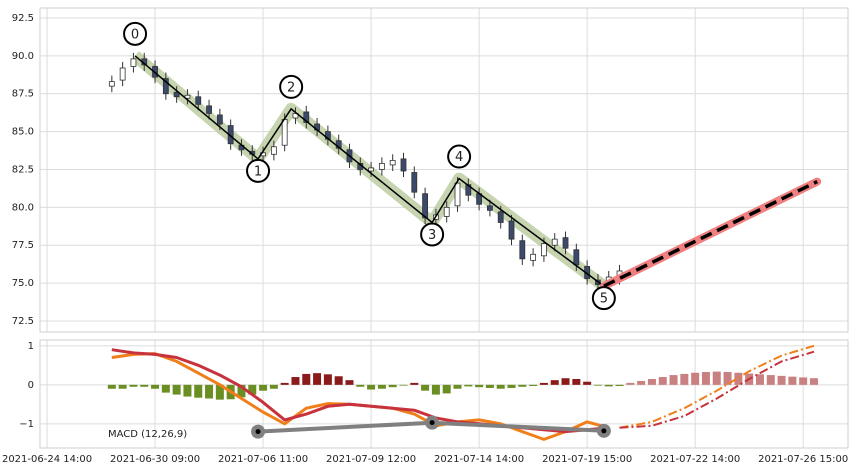 The height and width of the screenshot is (471, 859). What do you see at coordinates (587, 459) in the screenshot?
I see `x-tick-label: 2021-07-19 15:00` at bounding box center [587, 459].